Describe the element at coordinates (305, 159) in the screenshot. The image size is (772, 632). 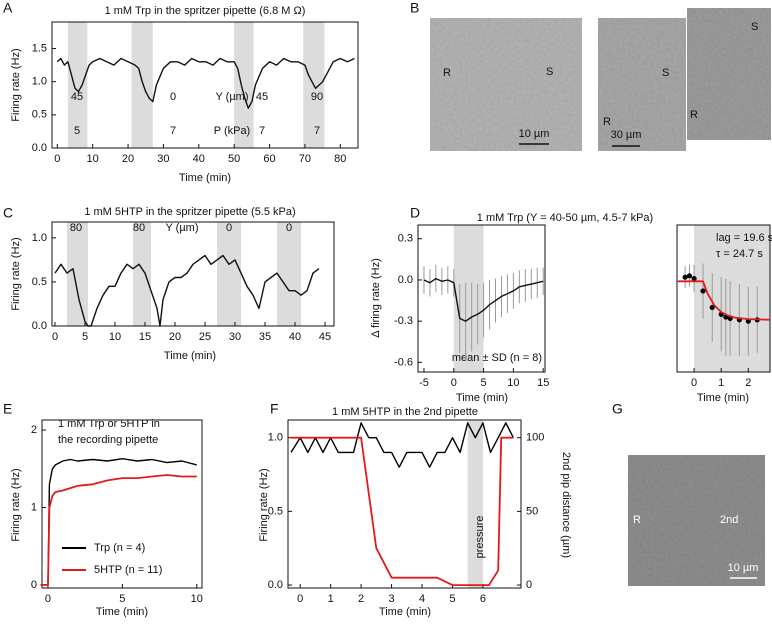
I see `x-tick-label: 70` at that location.